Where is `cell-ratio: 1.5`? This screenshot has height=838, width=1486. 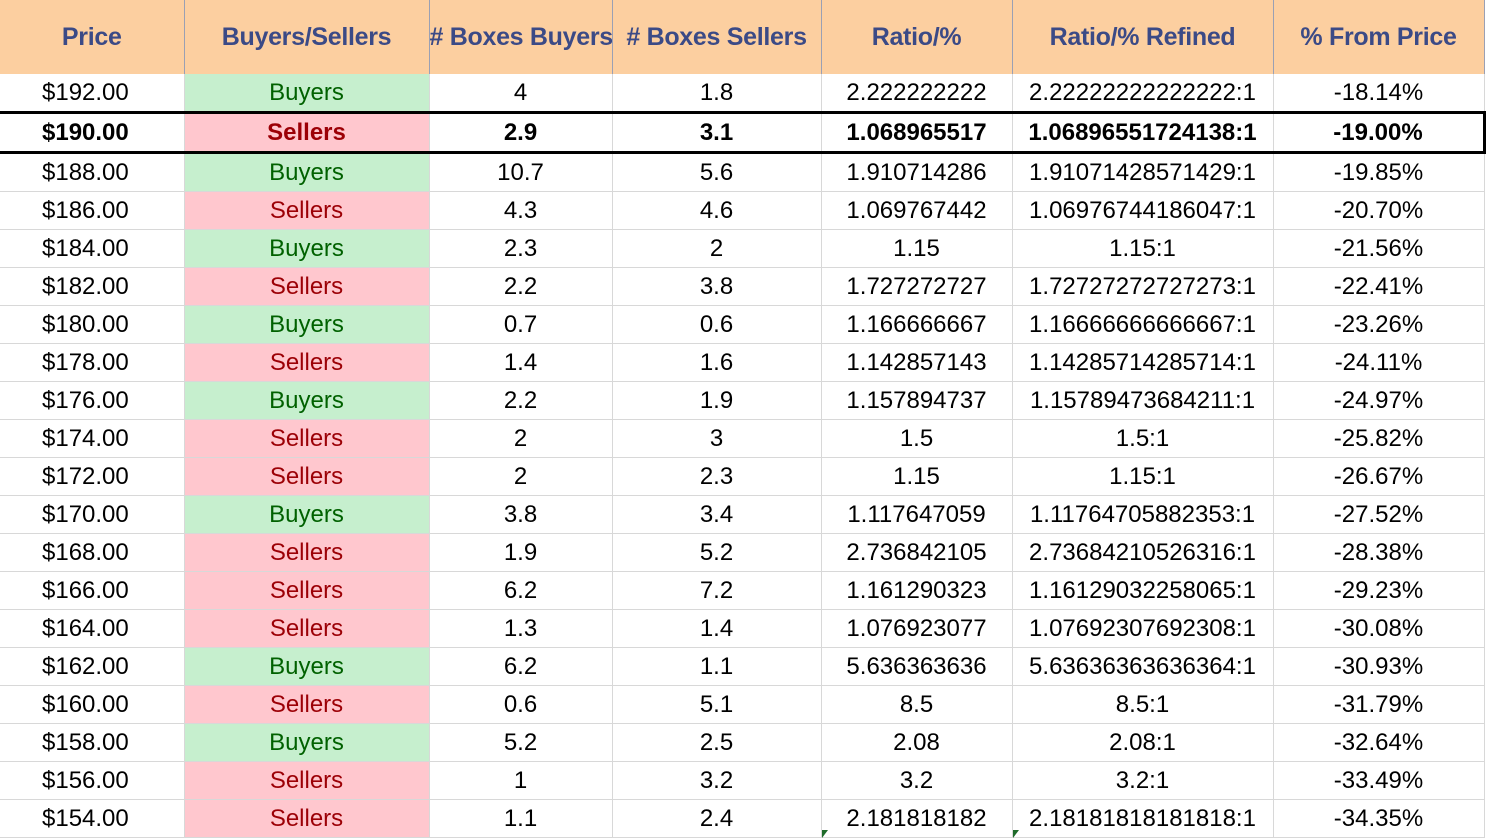 cell-ratio: 1.5 is located at coordinates (917, 438).